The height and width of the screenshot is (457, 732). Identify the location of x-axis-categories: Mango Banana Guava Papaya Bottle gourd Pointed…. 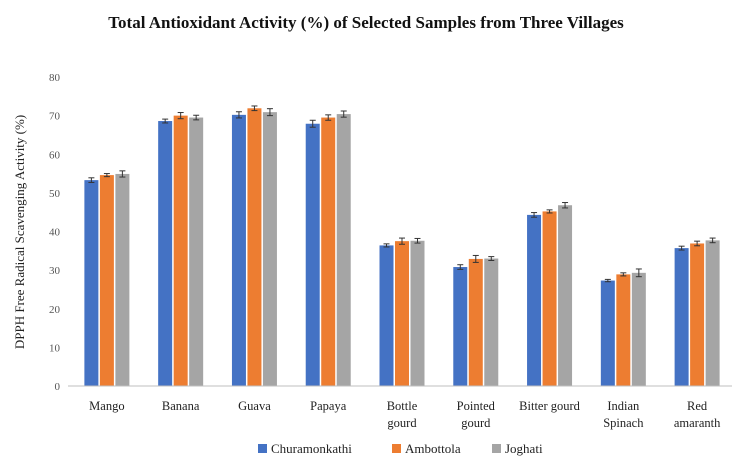
(405, 414).